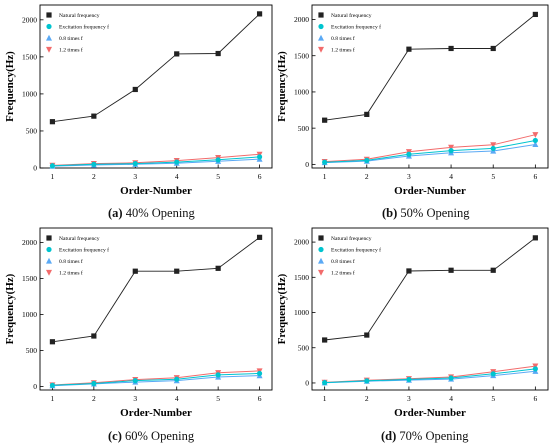 This screenshot has width=550, height=447. I want to click on caption-a: (a) 40% Opening, so click(151, 213).